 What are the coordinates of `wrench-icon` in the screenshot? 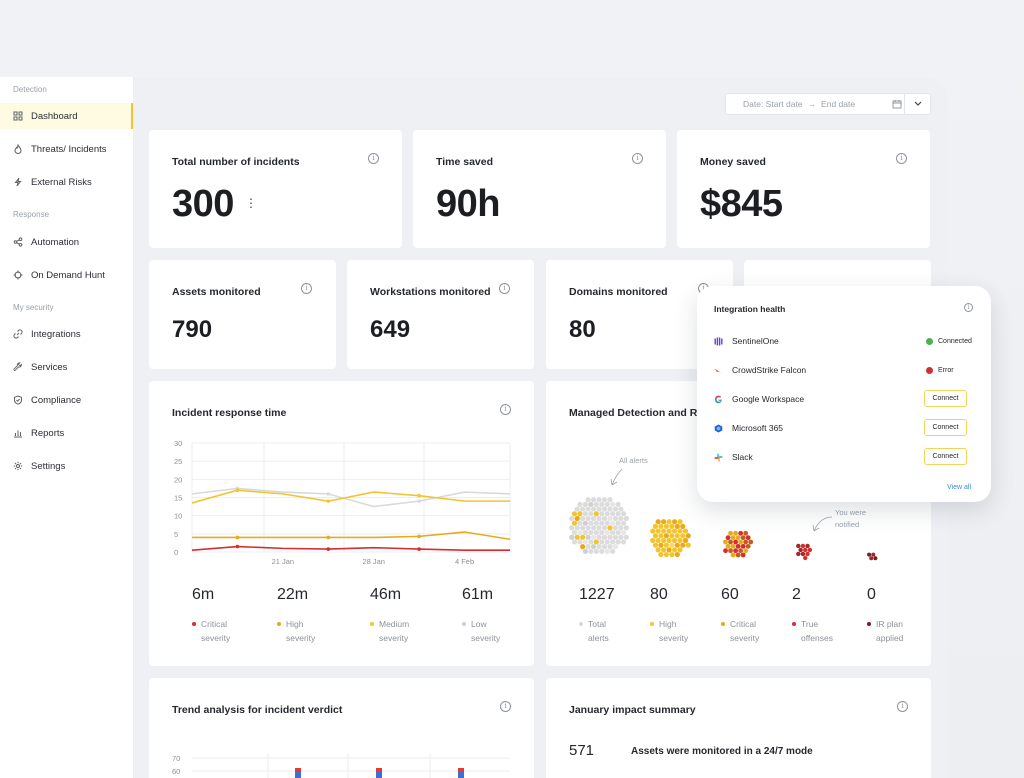 It's located at (18, 367).